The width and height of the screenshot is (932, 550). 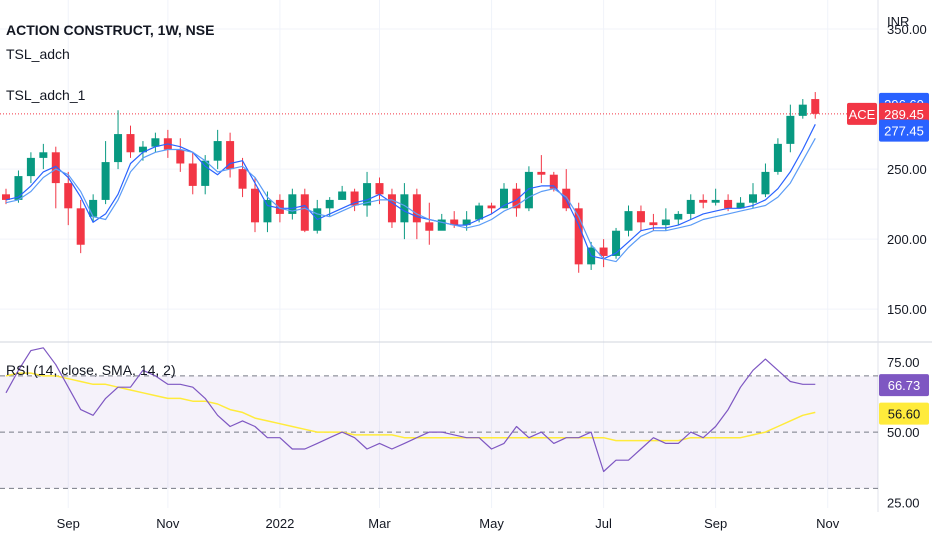 I want to click on symbol-badge-label: ACE, so click(x=862, y=114).